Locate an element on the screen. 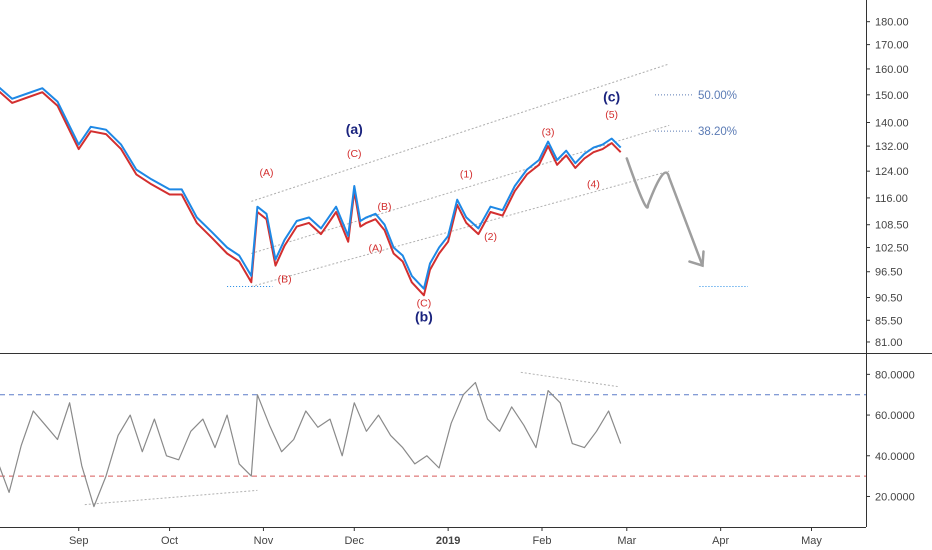  channel-line-upper is located at coordinates (460, 132).